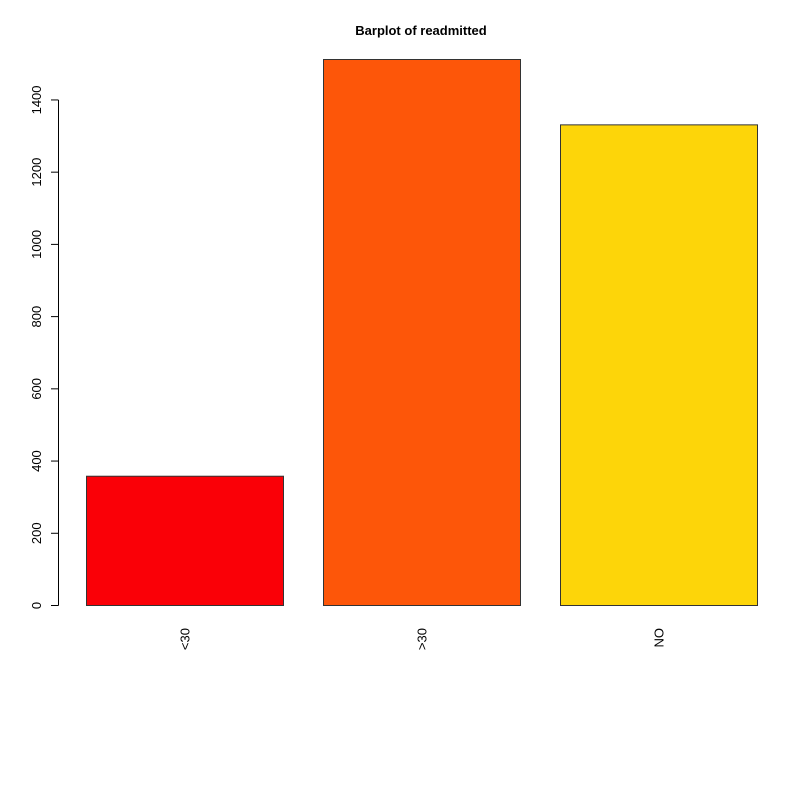 The height and width of the screenshot is (800, 800). Describe the element at coordinates (36, 389) in the screenshot. I see `y-tick-label-3: 600` at that location.